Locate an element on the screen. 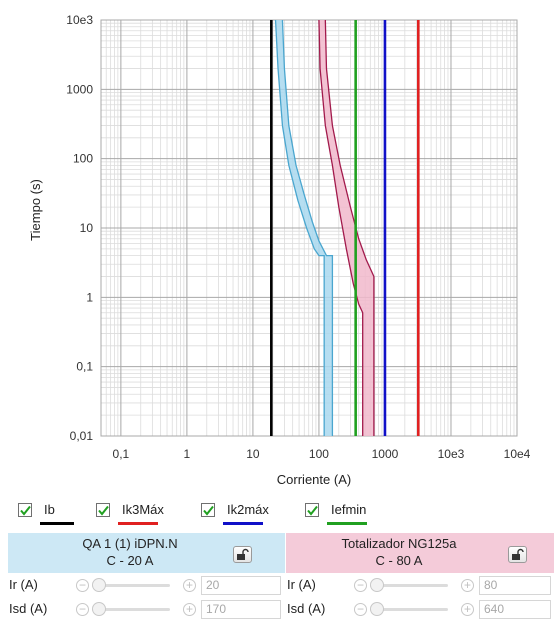 The height and width of the screenshot is (637, 557). legend-swatch-iefmin is located at coordinates (347, 523).